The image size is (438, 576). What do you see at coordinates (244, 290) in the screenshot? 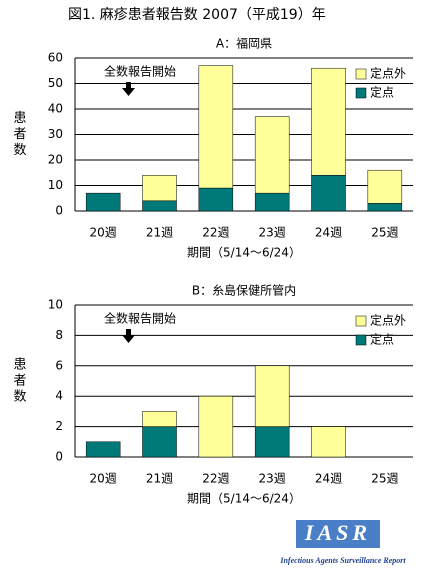
I see `chart-title: B：糸島保健所管内` at bounding box center [244, 290].